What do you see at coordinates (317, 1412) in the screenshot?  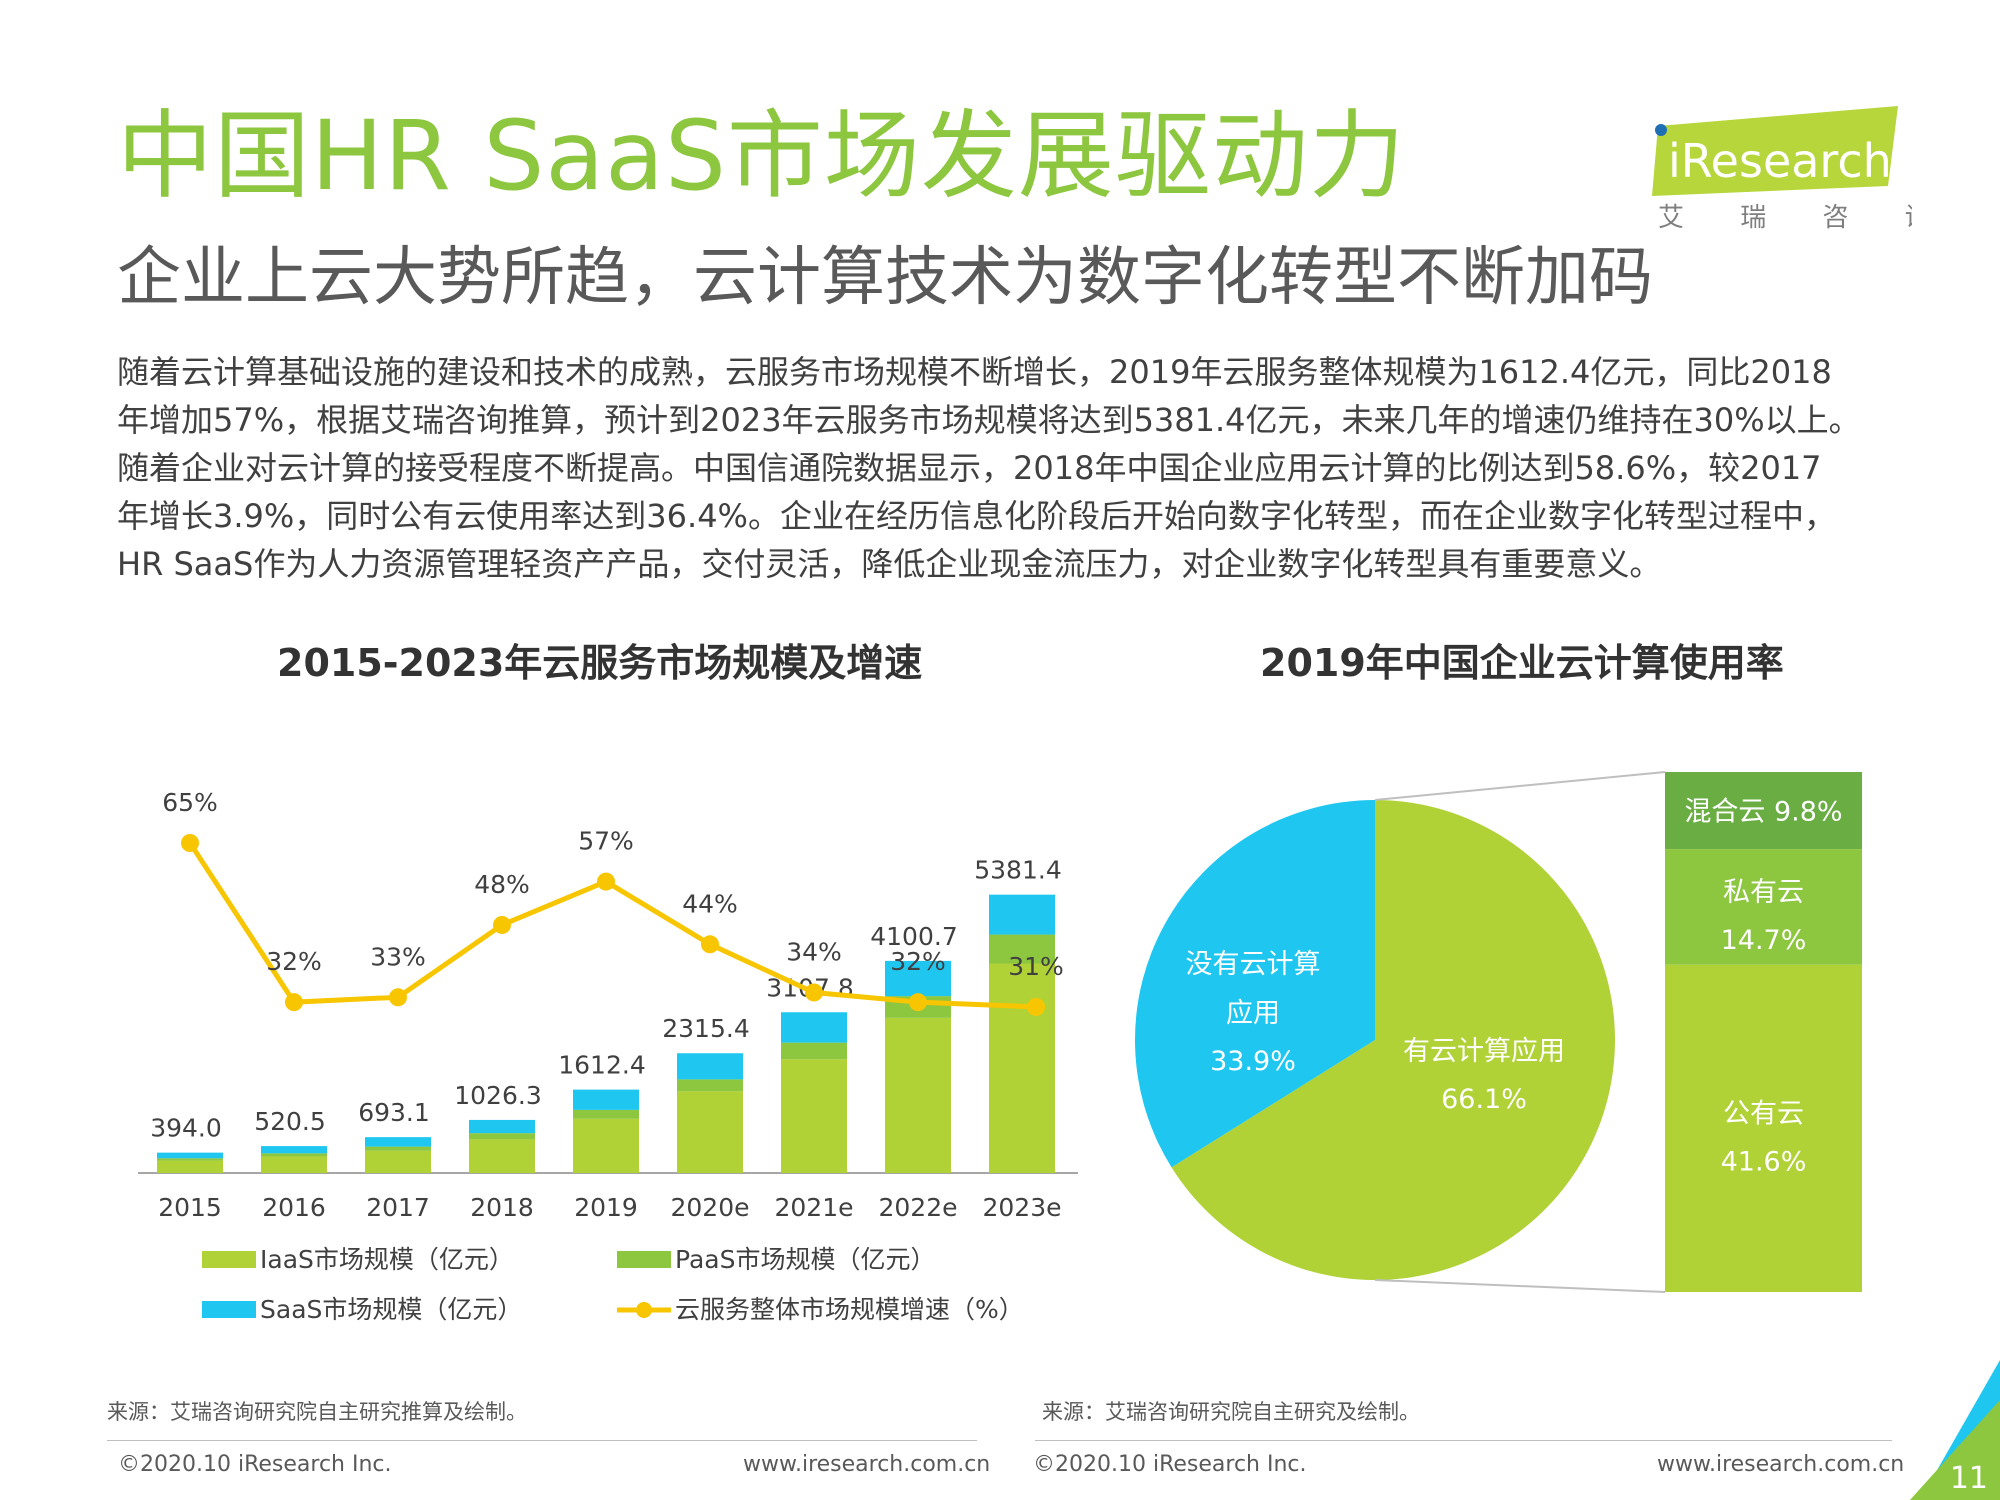 I see `bar-chart-source: 来源：艾瑞咨询研究院自主研究推算及绘制。` at bounding box center [317, 1412].